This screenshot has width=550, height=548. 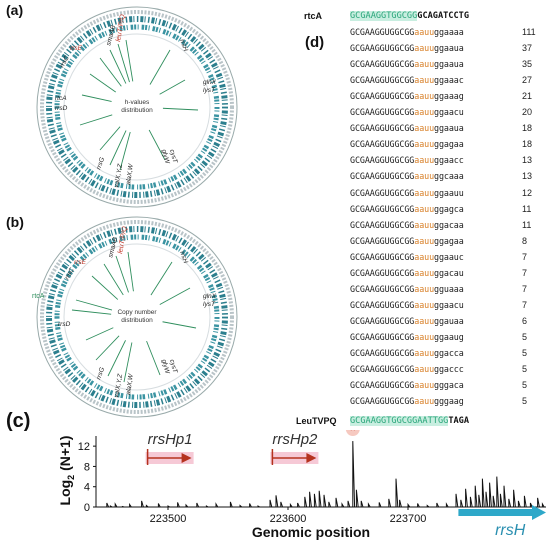 What do you see at coordinates (100, 373) in the screenshot?
I see `gene-label-rrsG: rrsG` at bounding box center [100, 373].